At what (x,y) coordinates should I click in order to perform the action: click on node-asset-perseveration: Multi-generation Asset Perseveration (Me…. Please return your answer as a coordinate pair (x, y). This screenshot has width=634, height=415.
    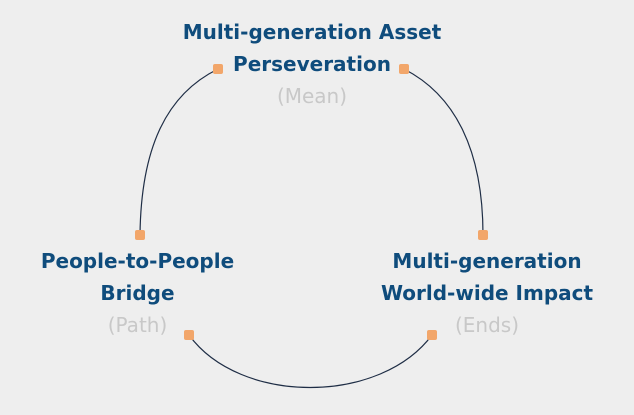
    Looking at the image, I should click on (312, 64).